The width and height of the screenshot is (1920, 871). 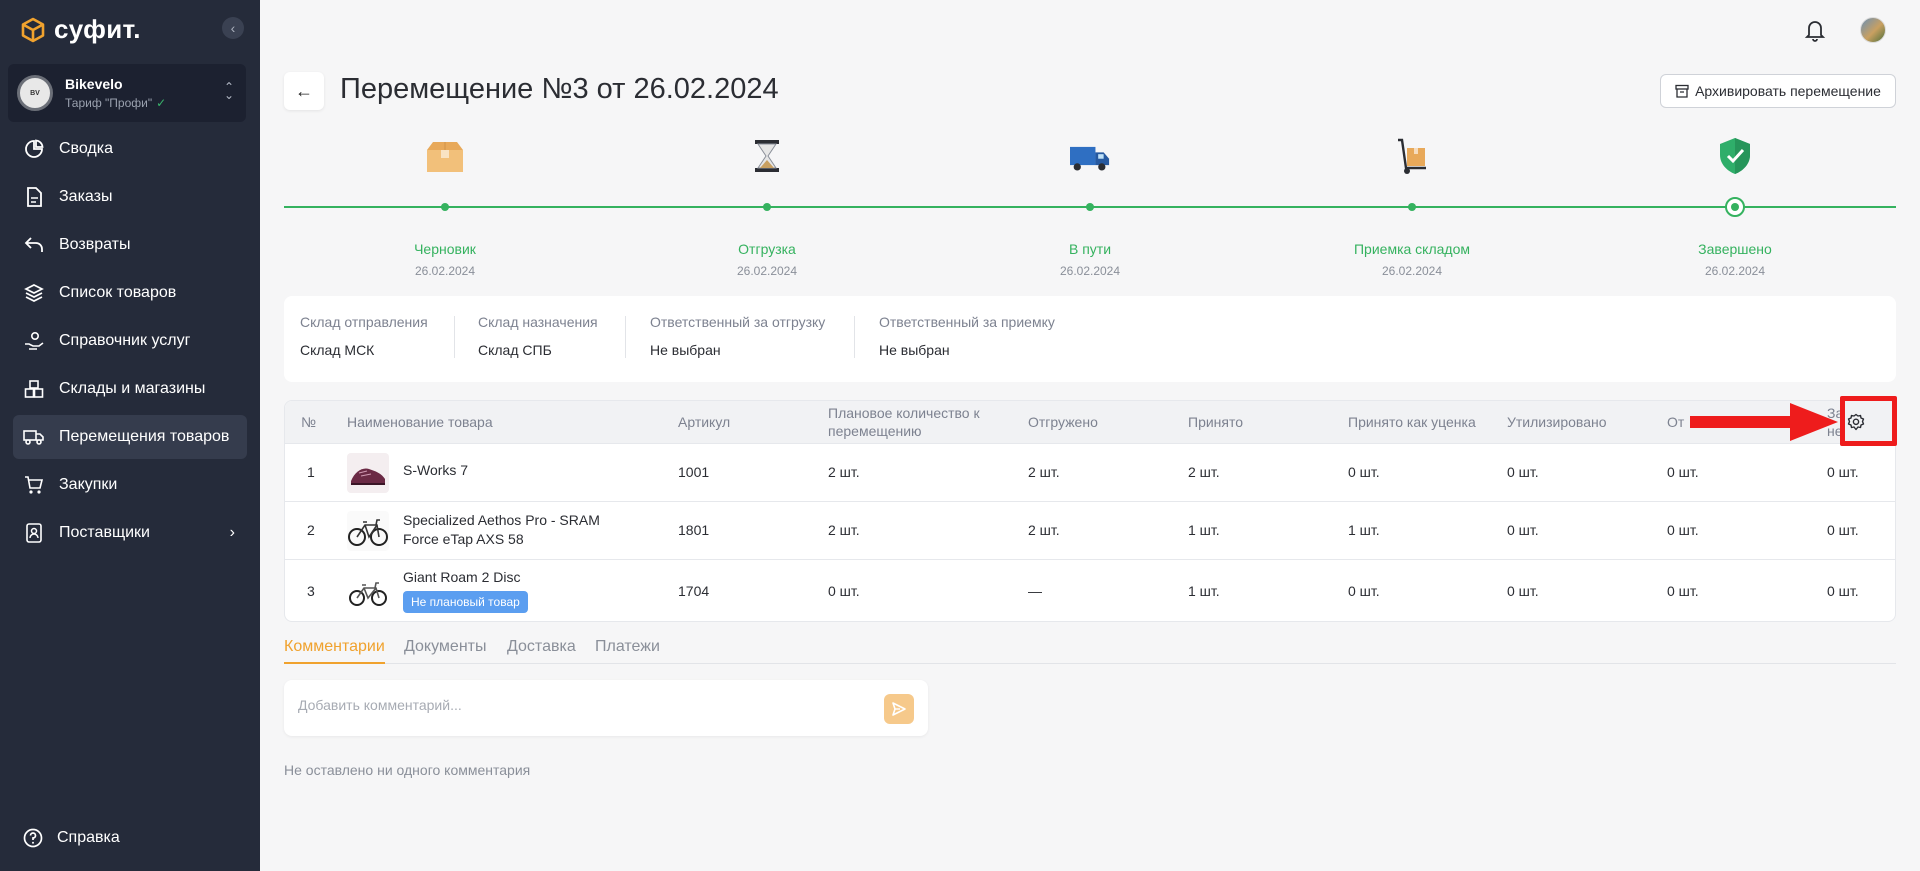 I want to click on back-button: ←, so click(x=304, y=91).